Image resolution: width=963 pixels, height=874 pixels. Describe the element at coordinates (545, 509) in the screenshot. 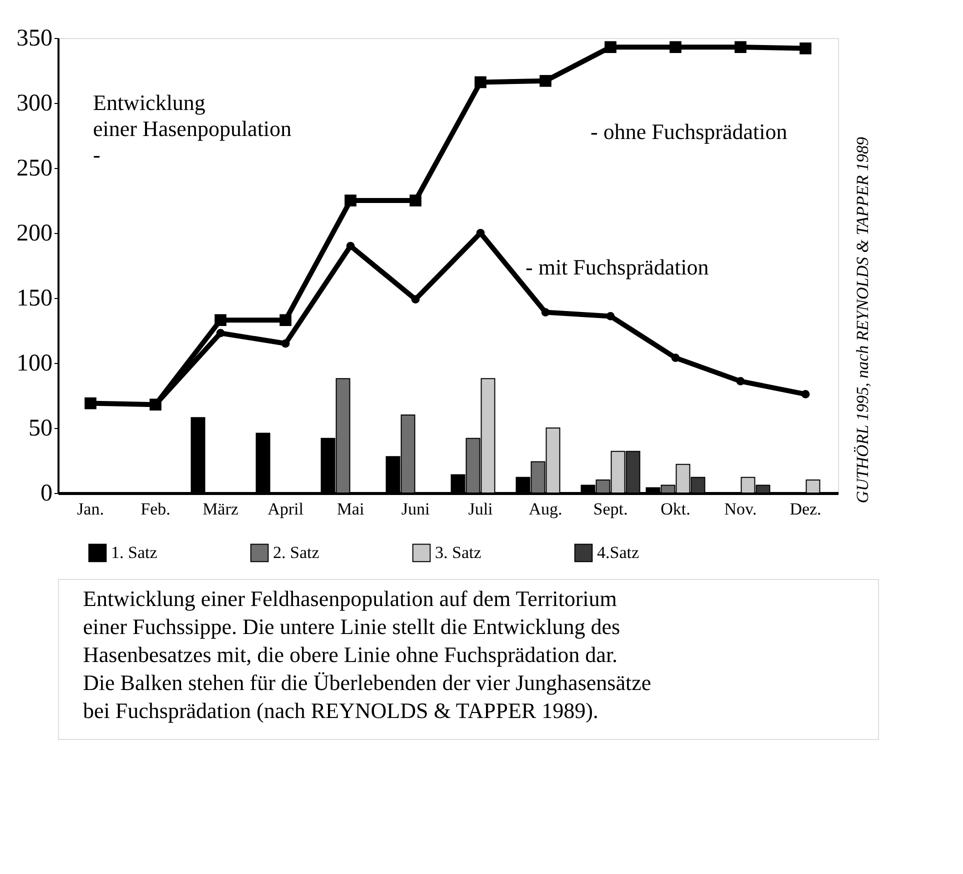

I see `x-tick-label: Aug.` at that location.